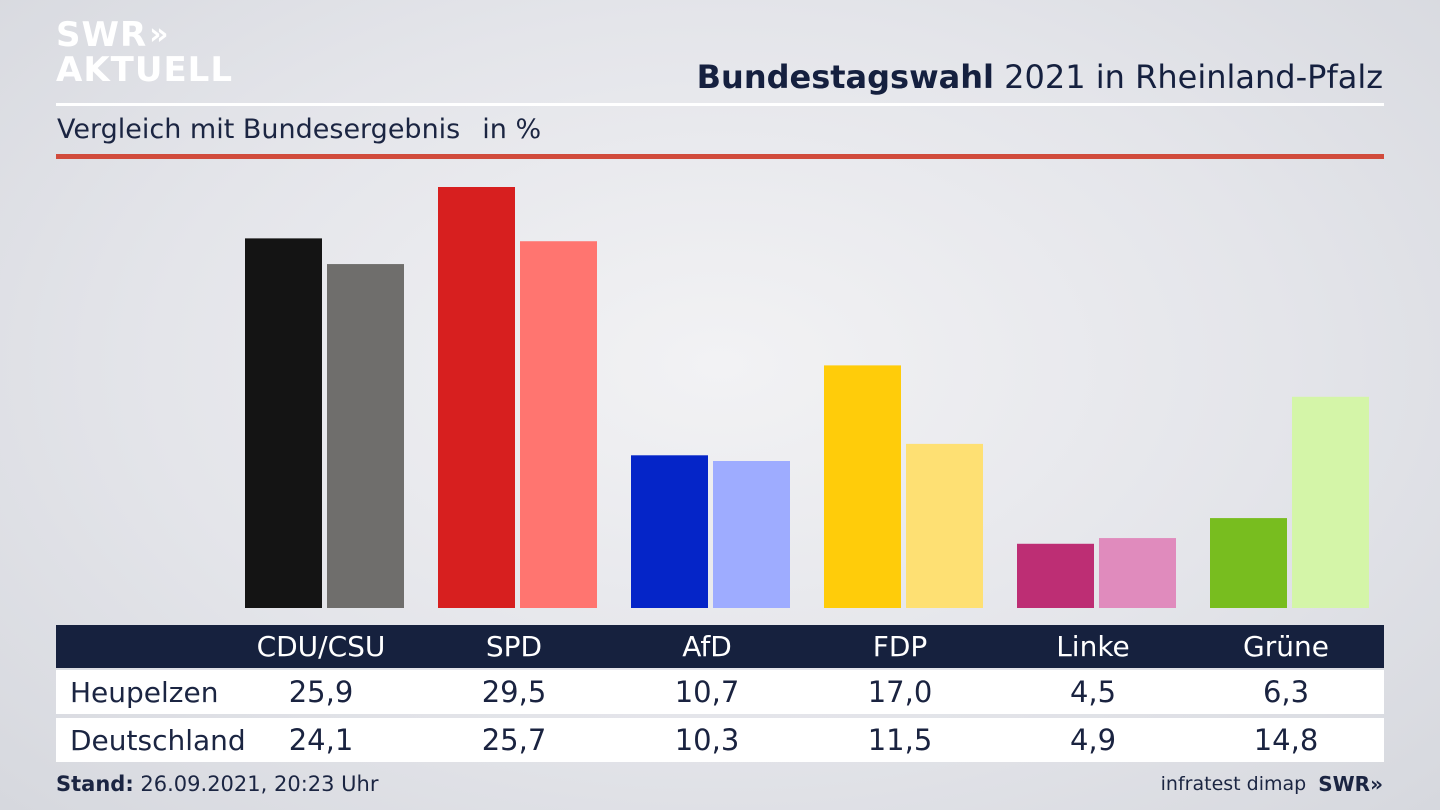 Image resolution: width=1440 pixels, height=810 pixels. Describe the element at coordinates (720, 156) in the screenshot. I see `accent-divider` at that location.